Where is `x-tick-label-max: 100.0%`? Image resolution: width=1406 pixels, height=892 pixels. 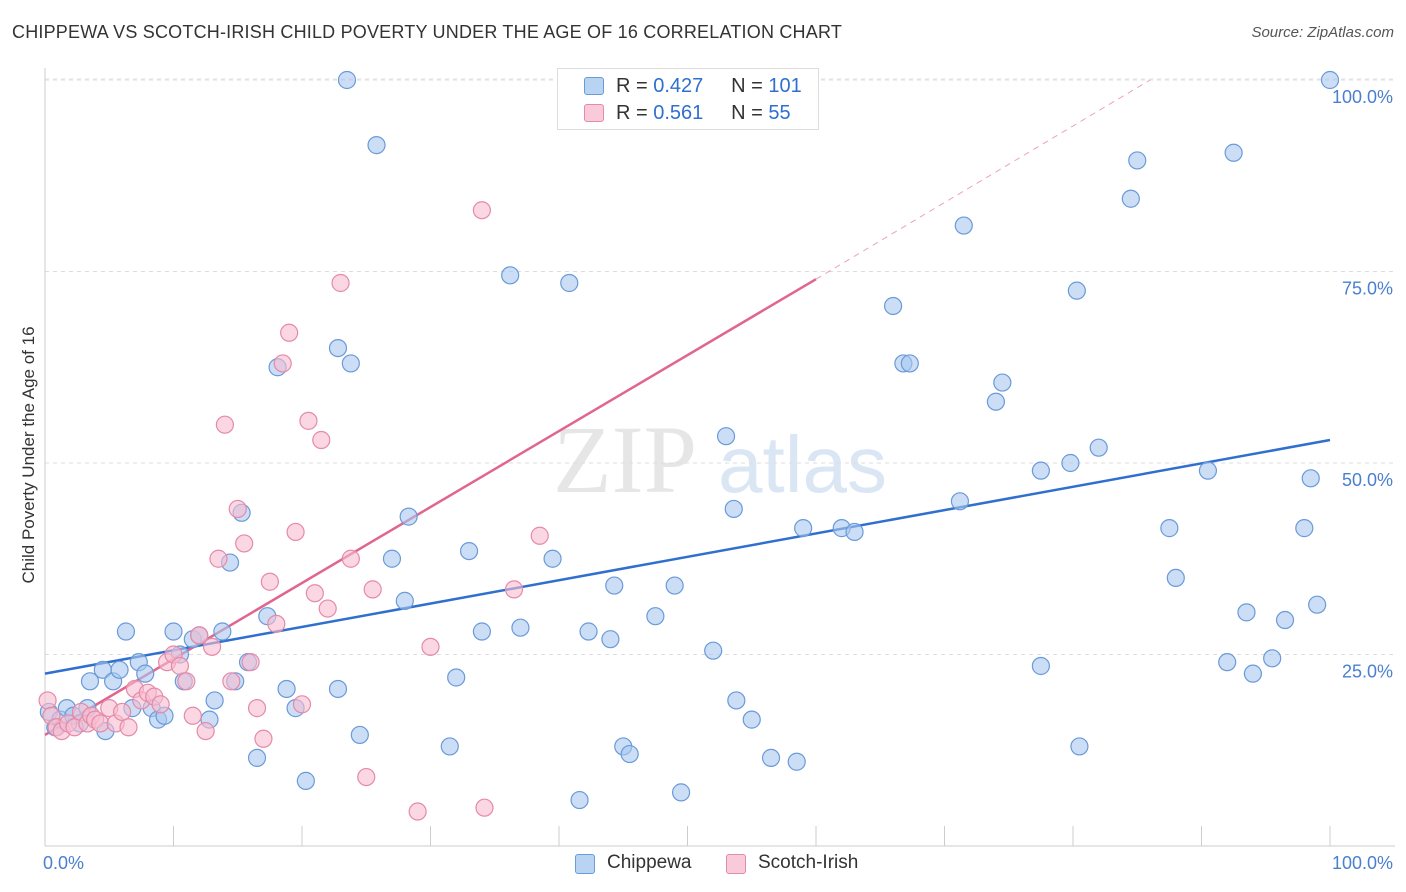
x-tick-label-max: 100.0% is located at coordinates (1362, 863).